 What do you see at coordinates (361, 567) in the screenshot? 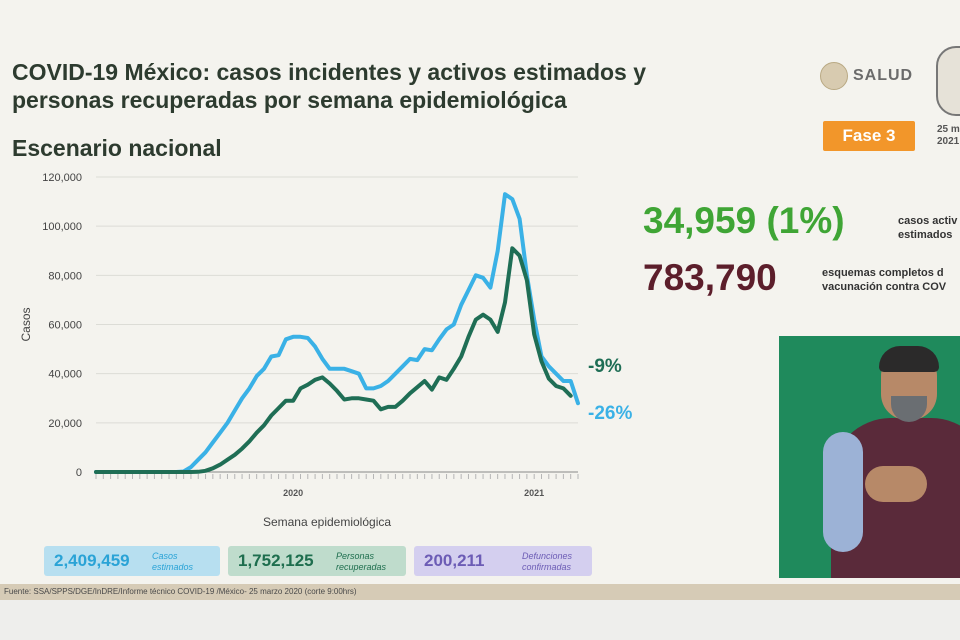
I see `recovered-label-2: recuperadas` at bounding box center [361, 567].